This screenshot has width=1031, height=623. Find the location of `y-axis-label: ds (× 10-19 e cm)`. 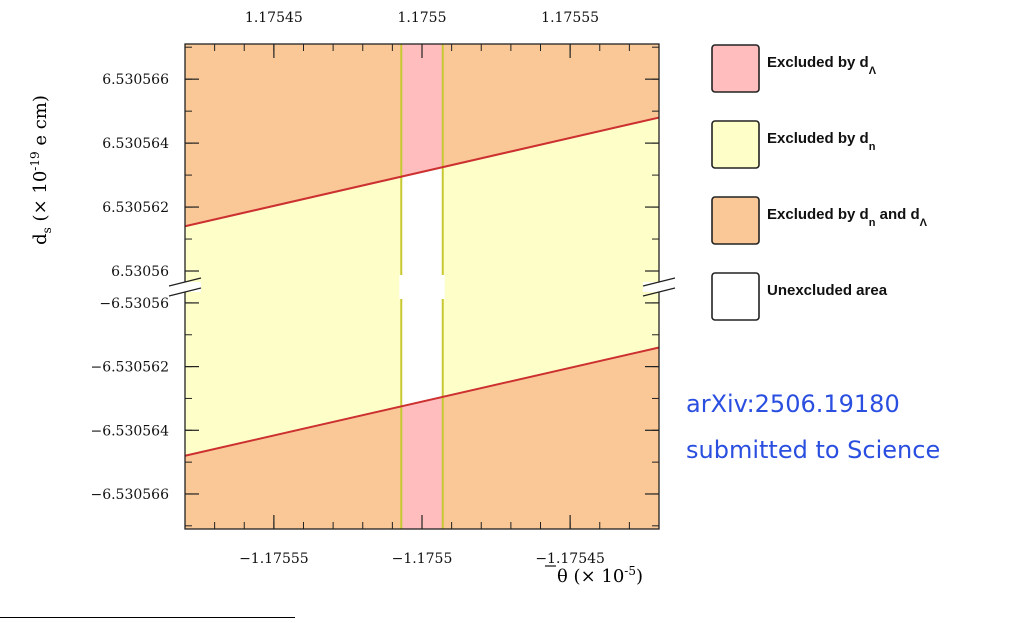

y-axis-label: ds (× 10-19 e cm) is located at coordinates (41, 170).